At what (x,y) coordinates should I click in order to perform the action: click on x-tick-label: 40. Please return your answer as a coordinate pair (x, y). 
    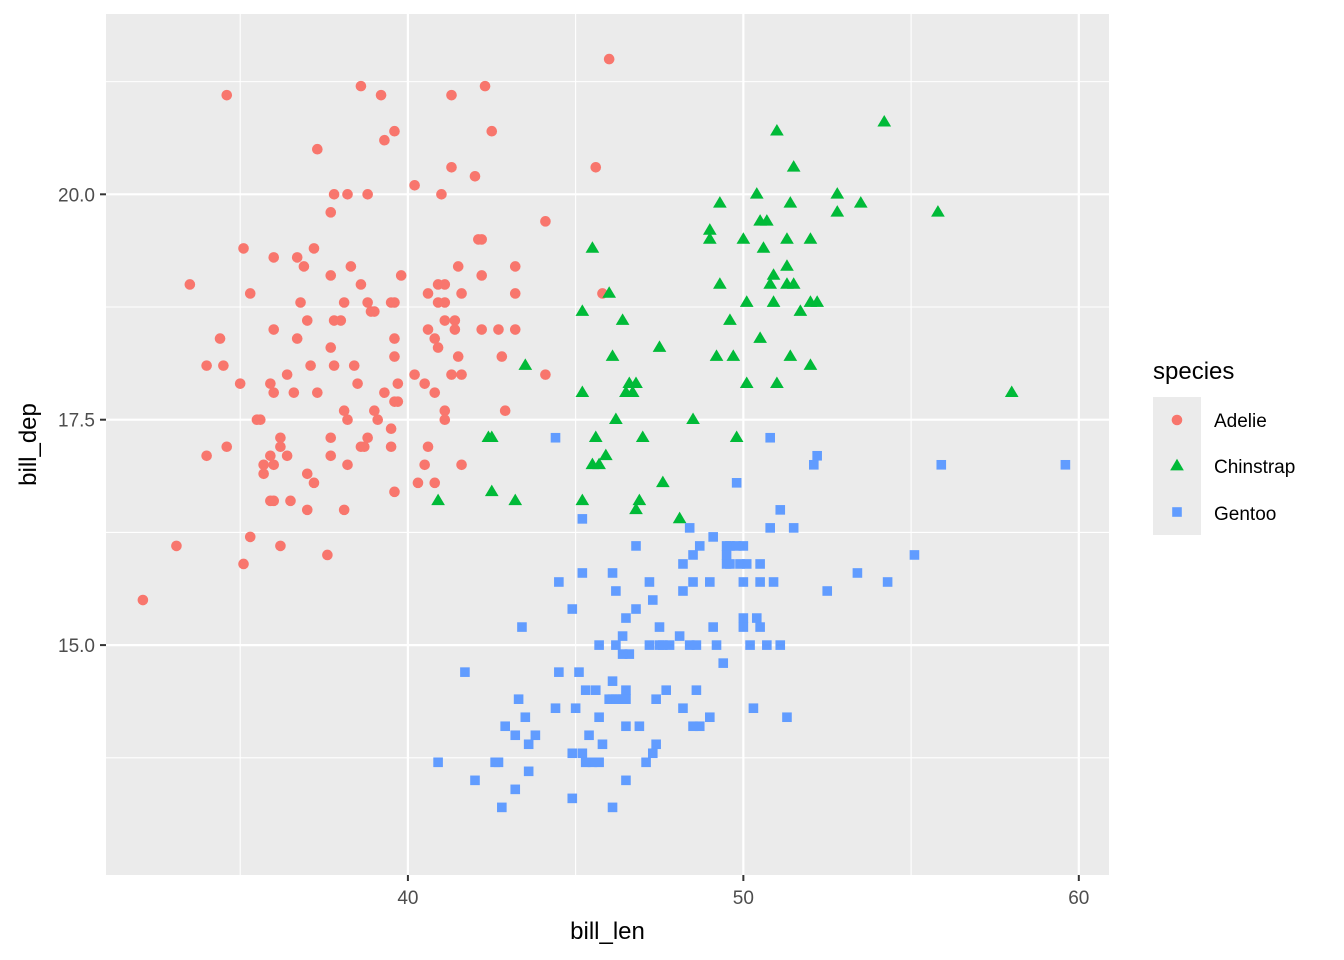
    Looking at the image, I should click on (407, 898).